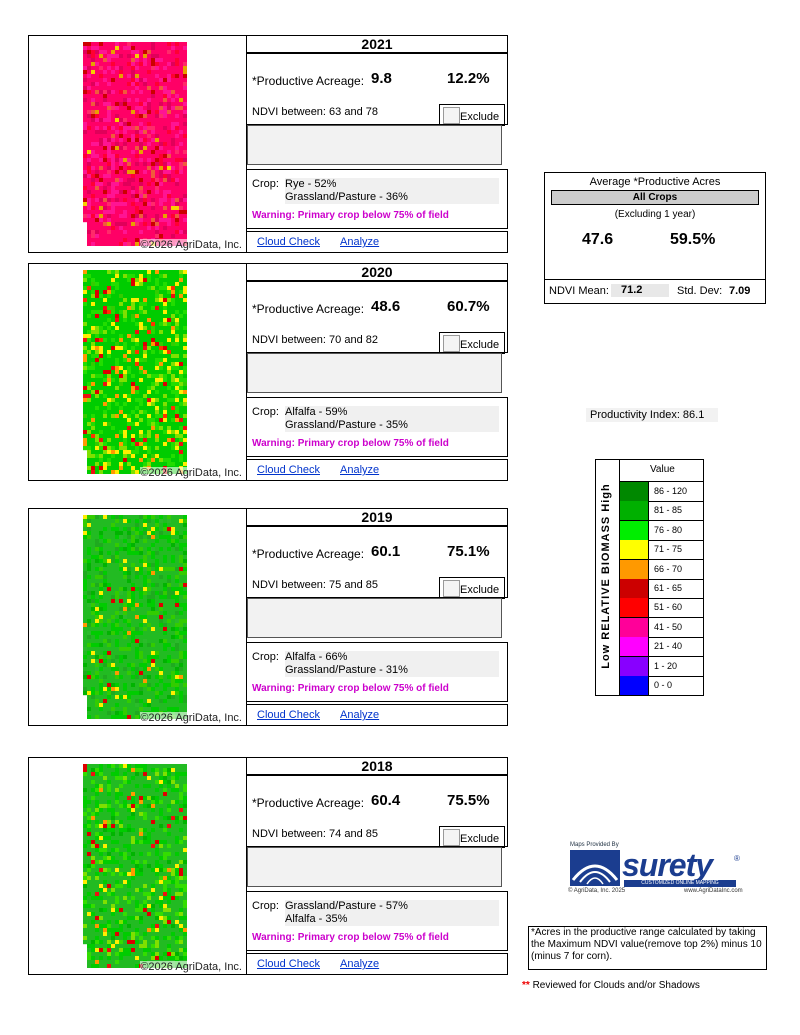 The height and width of the screenshot is (1035, 800). What do you see at coordinates (265, 657) in the screenshot?
I see `crop-label: Crop:` at bounding box center [265, 657].